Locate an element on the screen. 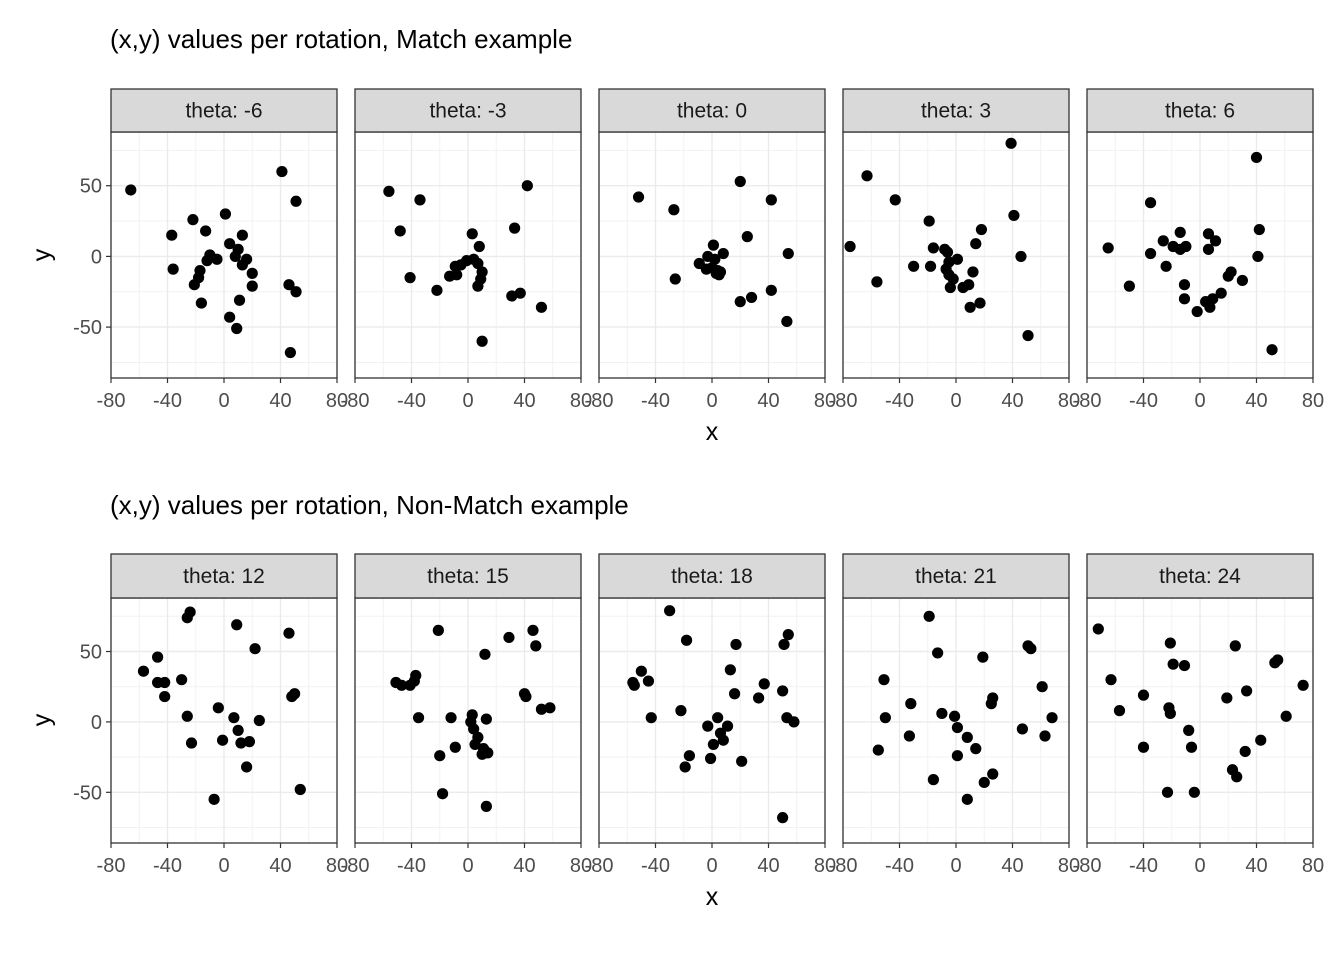  facet-panel: theta: 0 -80 -40 0 40 80 is located at coordinates (710, 250).